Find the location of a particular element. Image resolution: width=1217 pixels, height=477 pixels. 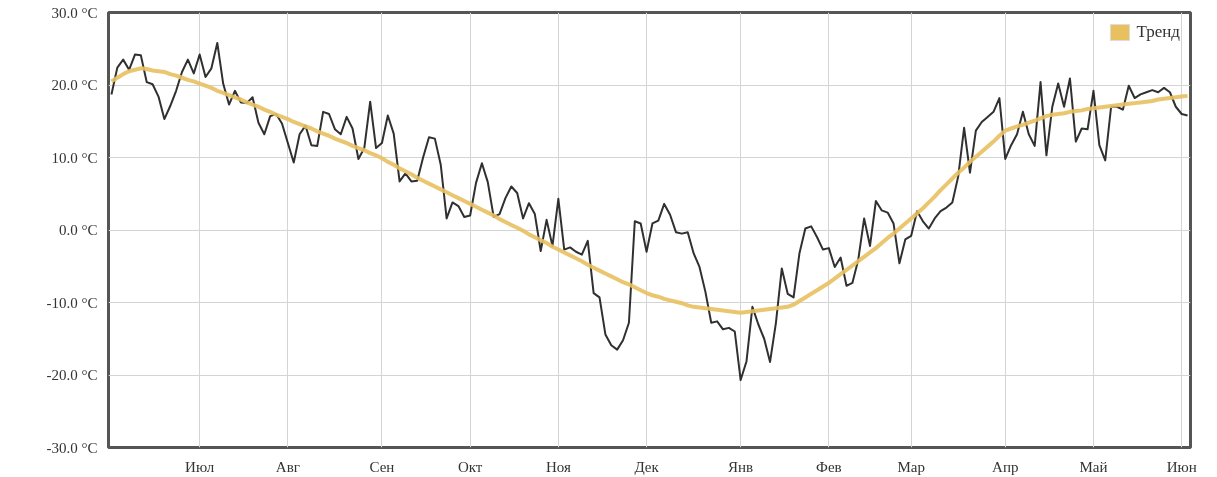

y-tick-label: 10.0 °C is located at coordinates (74, 157).